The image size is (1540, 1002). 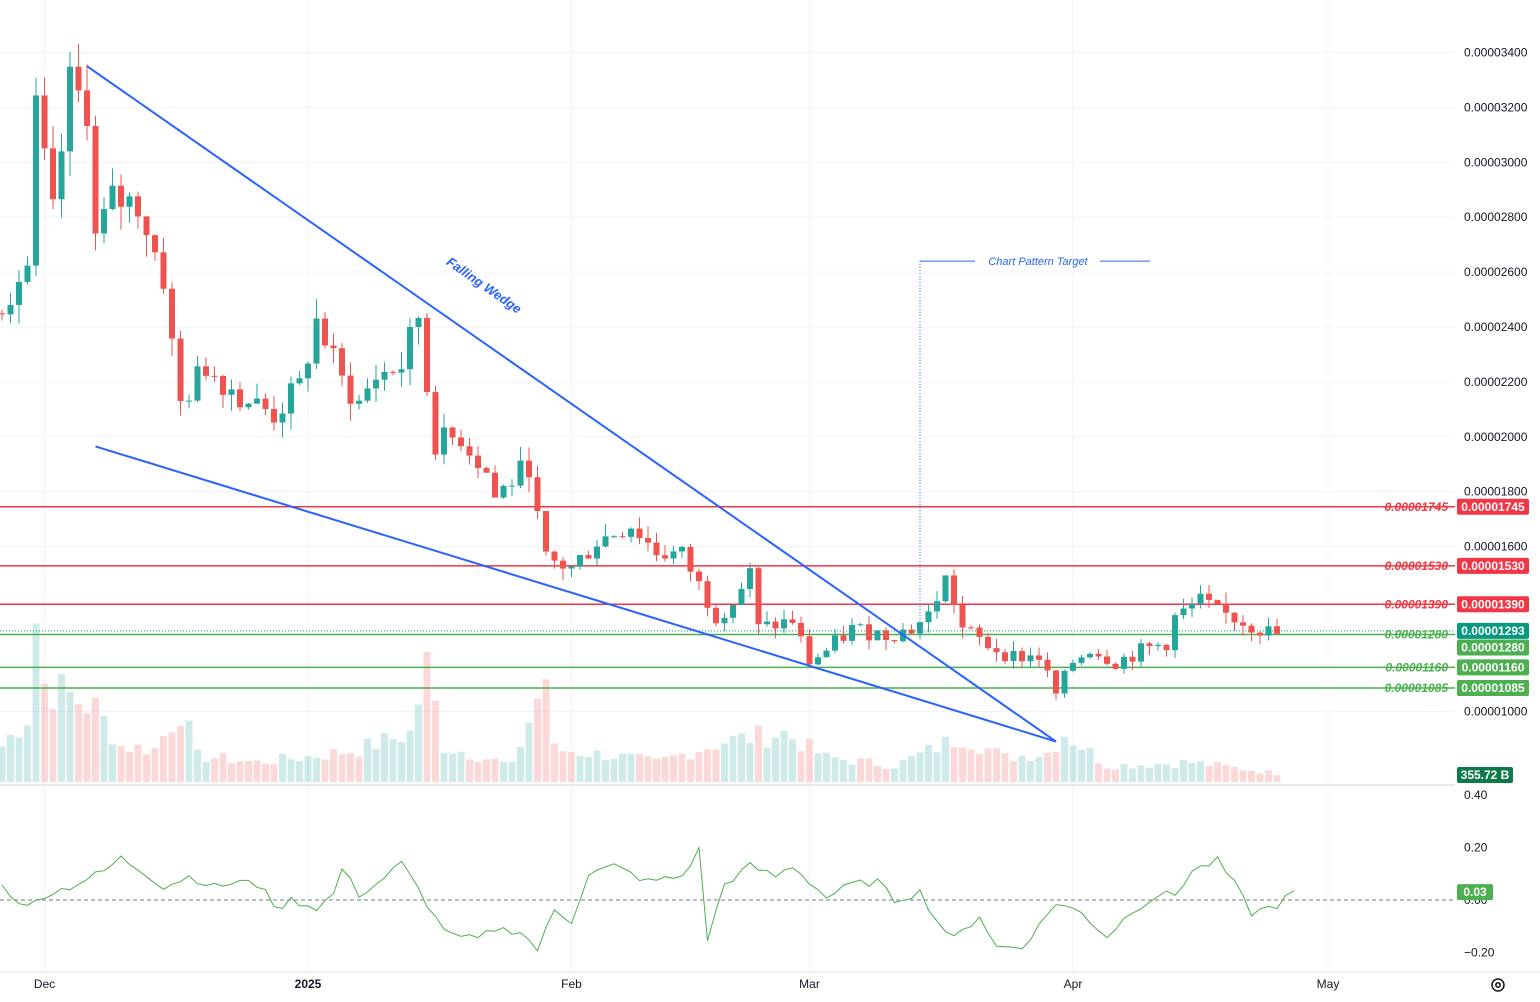 What do you see at coordinates (1034, 445) in the screenshot?
I see `pattern-target-annotation: Chart Pattern Target` at bounding box center [1034, 445].